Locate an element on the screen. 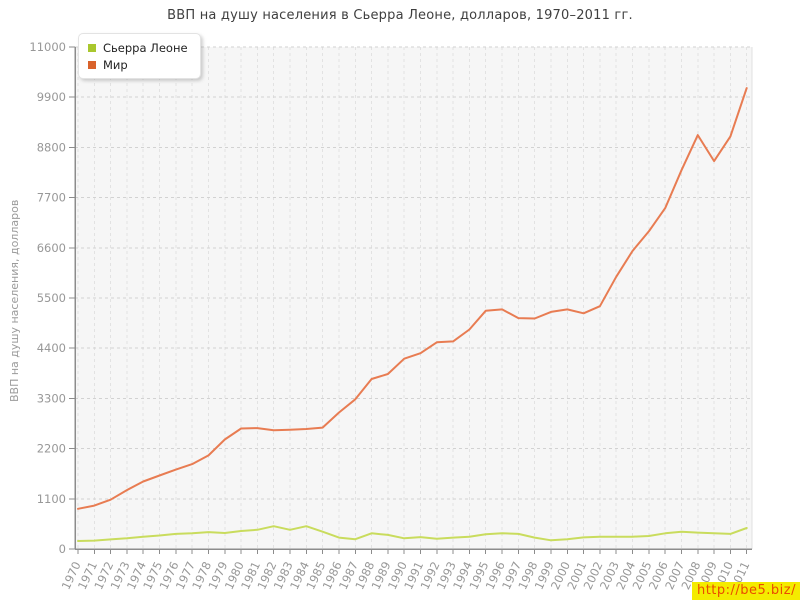  sierra-leone-swatch-icon is located at coordinates (92, 47).